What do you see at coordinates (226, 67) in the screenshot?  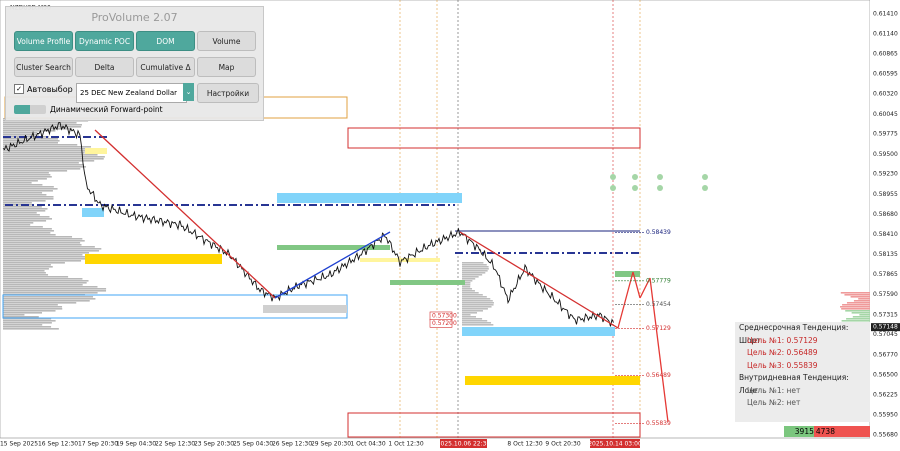 I see `tool-button: Map` at bounding box center [226, 67].